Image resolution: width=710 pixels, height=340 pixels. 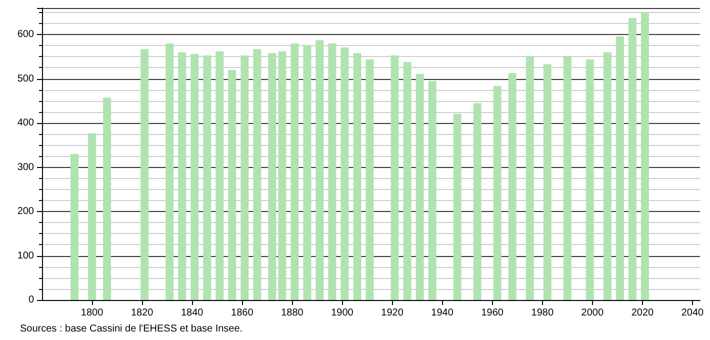 What do you see at coordinates (592, 313) in the screenshot?
I see `x-tick-label: 2000` at bounding box center [592, 313].